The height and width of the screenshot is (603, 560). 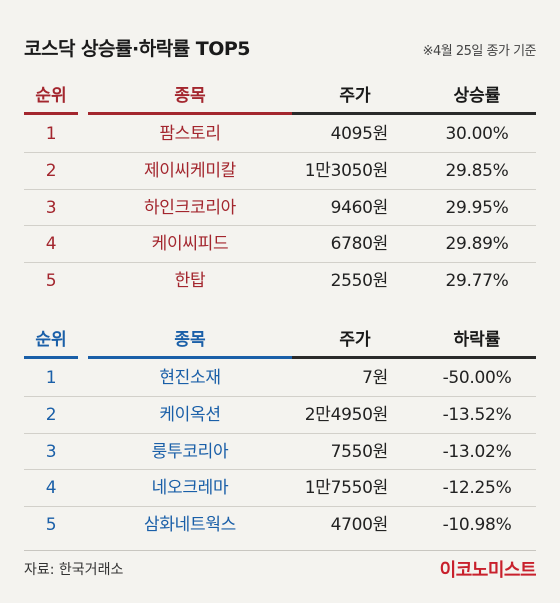 I want to click on row-rate: 29.95%, so click(x=477, y=207).